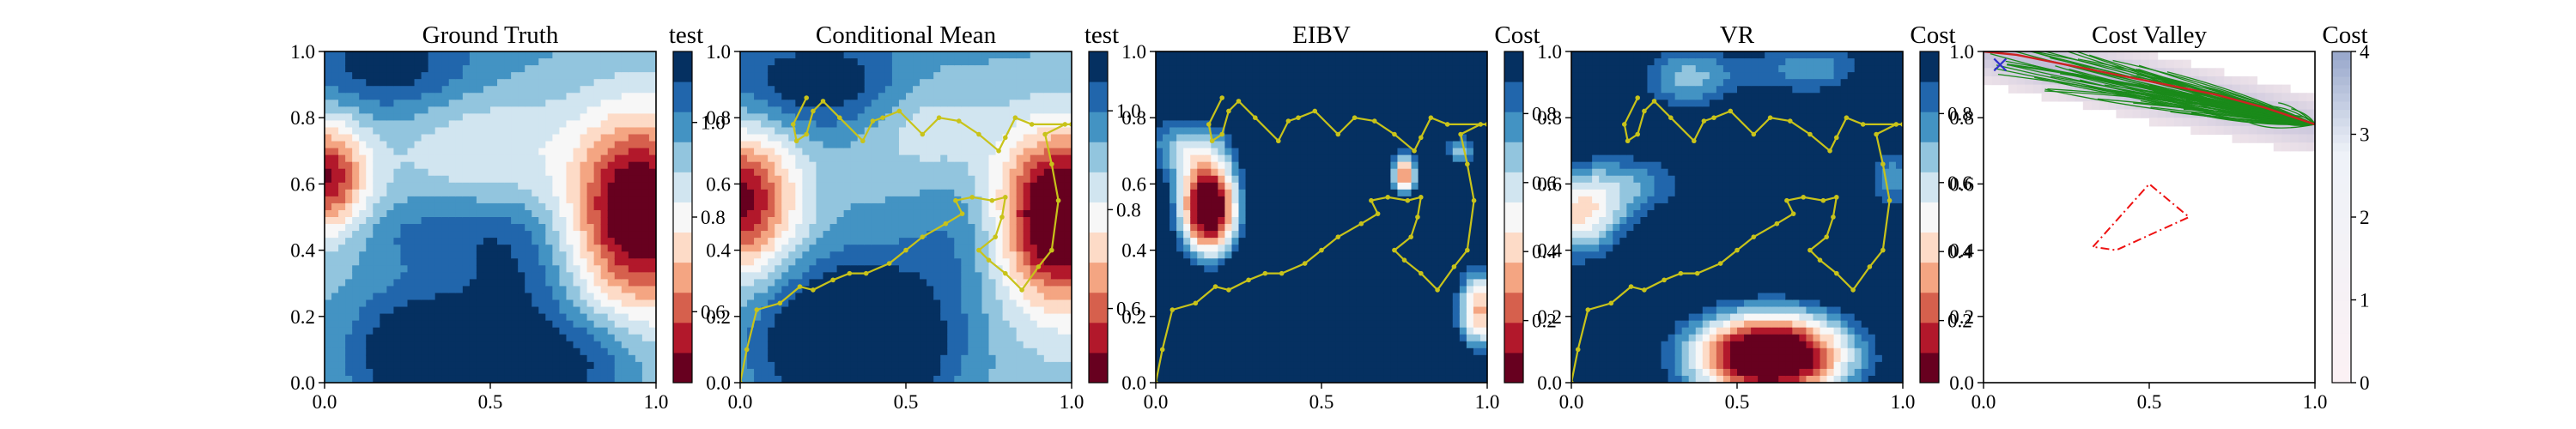 This screenshot has width=2576, height=429. What do you see at coordinates (302, 383) in the screenshot?
I see `y-tick-label: 0.0` at bounding box center [302, 383].